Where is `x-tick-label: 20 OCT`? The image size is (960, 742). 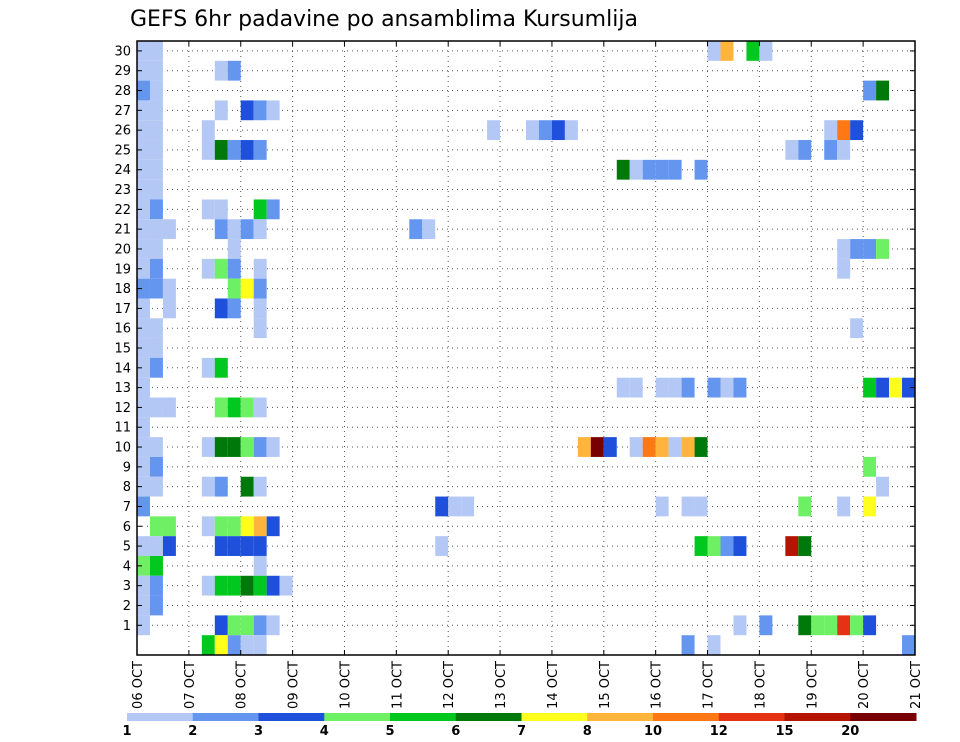 x-tick-label: 20 OCT is located at coordinates (864, 685).